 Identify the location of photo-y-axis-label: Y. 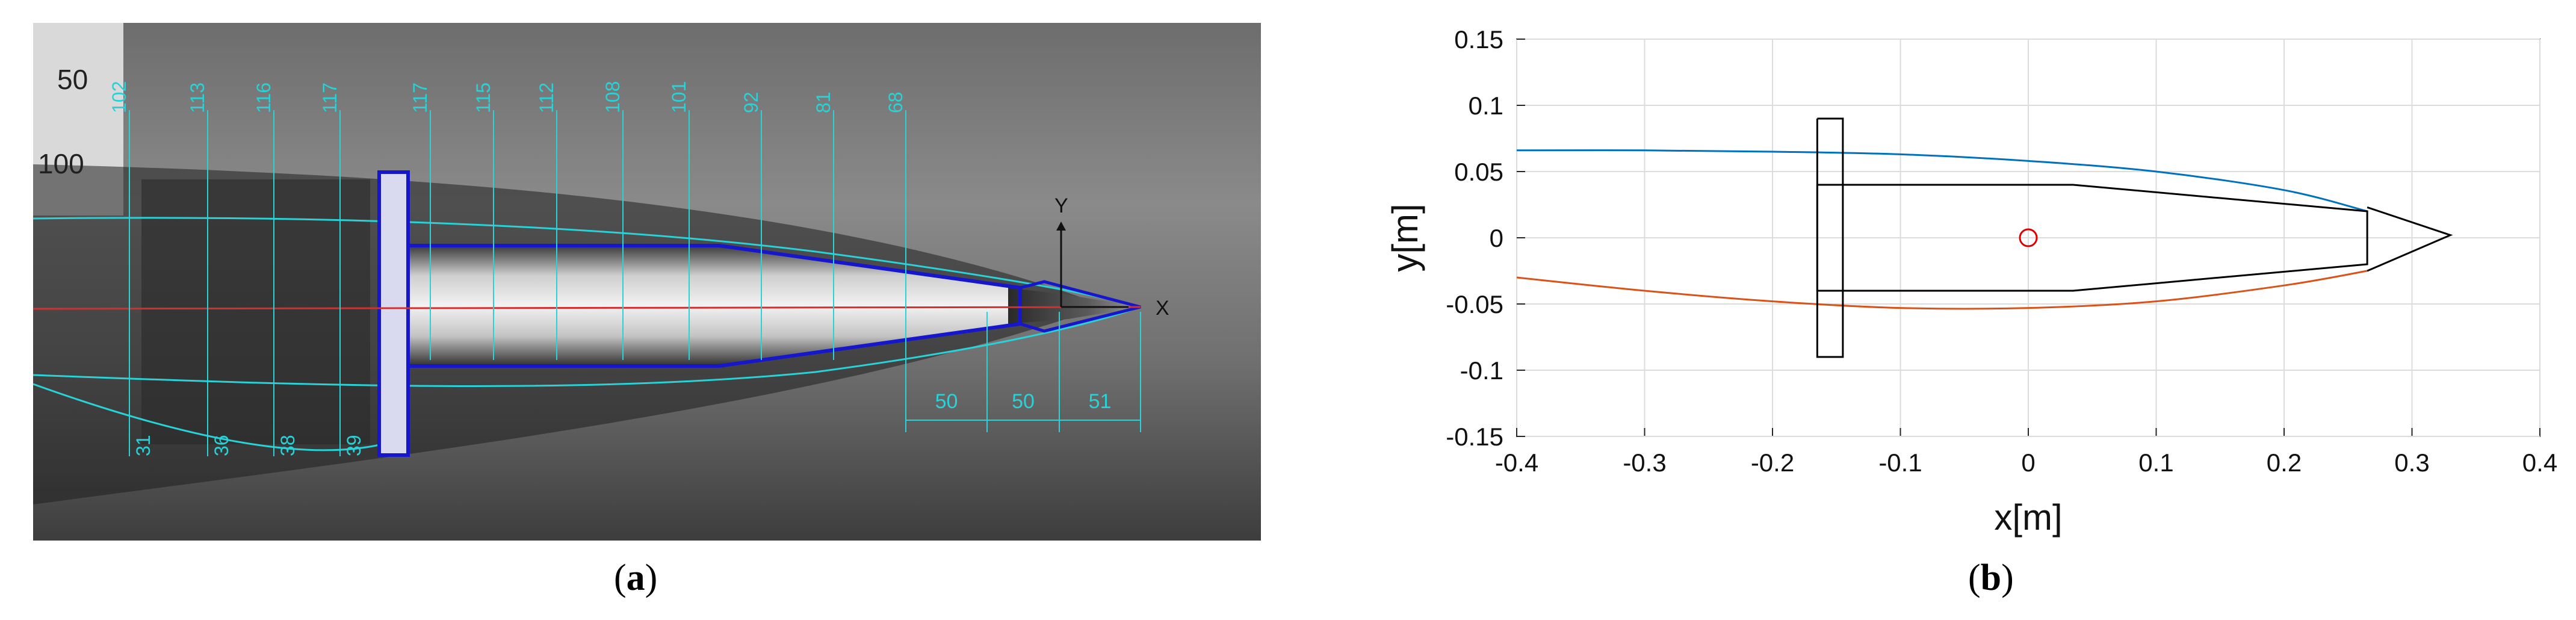
(1061, 205).